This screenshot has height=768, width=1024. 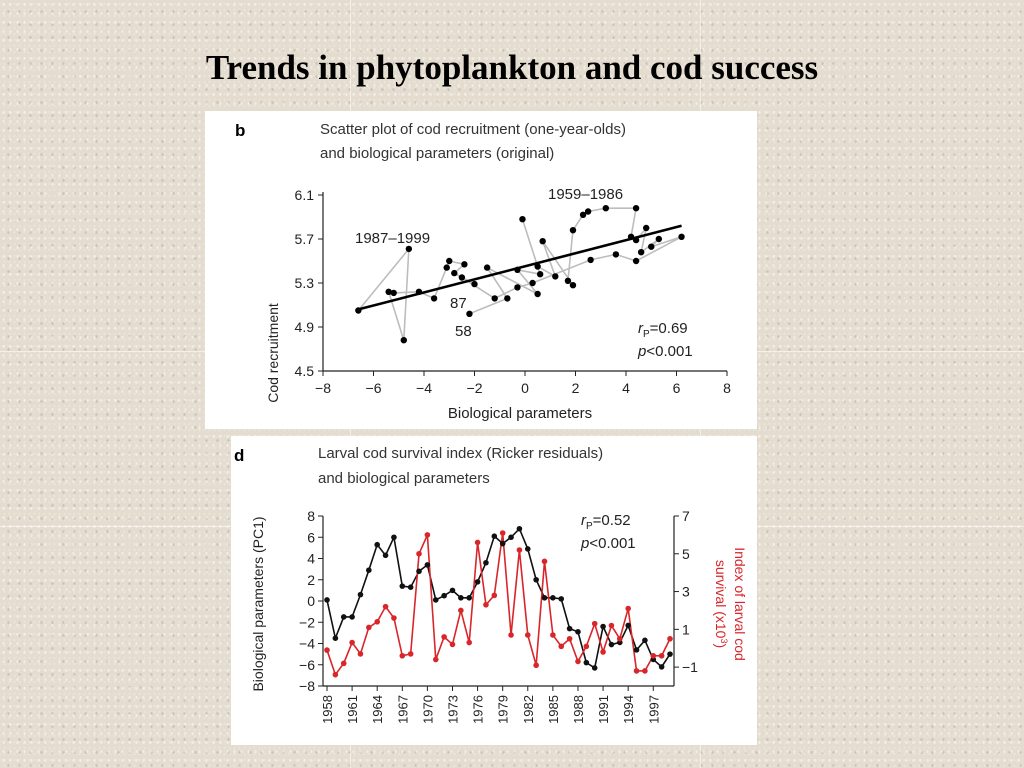 What do you see at coordinates (307, 644) in the screenshot?
I see `y-tick-label: −4` at bounding box center [307, 644].